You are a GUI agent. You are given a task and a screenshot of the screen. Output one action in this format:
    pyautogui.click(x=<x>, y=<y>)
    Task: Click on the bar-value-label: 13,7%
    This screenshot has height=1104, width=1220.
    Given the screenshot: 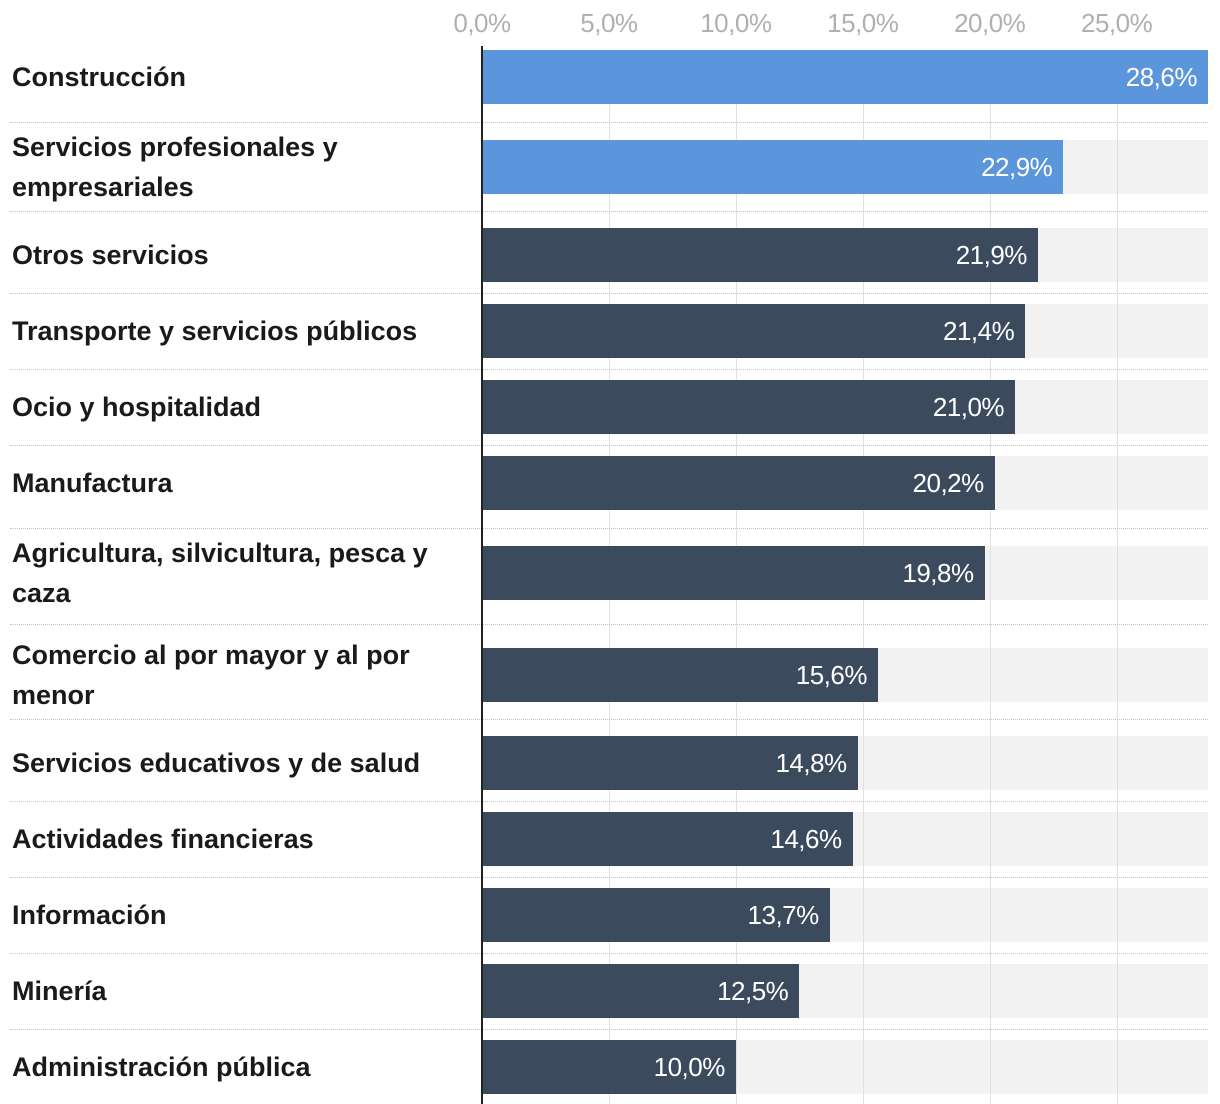 What is the action you would take?
    pyautogui.click(x=783, y=915)
    